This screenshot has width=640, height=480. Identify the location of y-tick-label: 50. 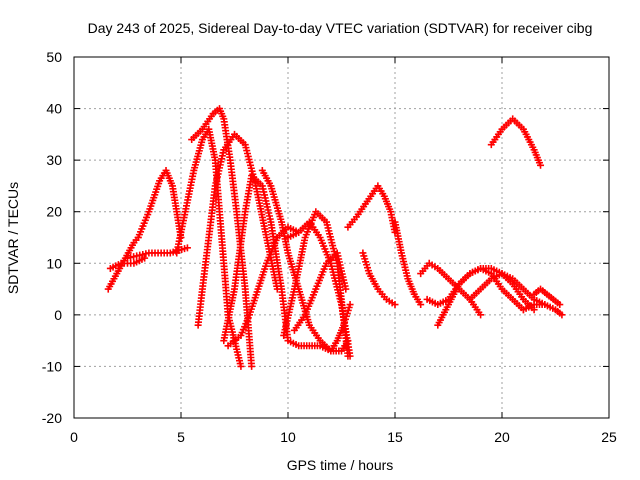
(54, 57).